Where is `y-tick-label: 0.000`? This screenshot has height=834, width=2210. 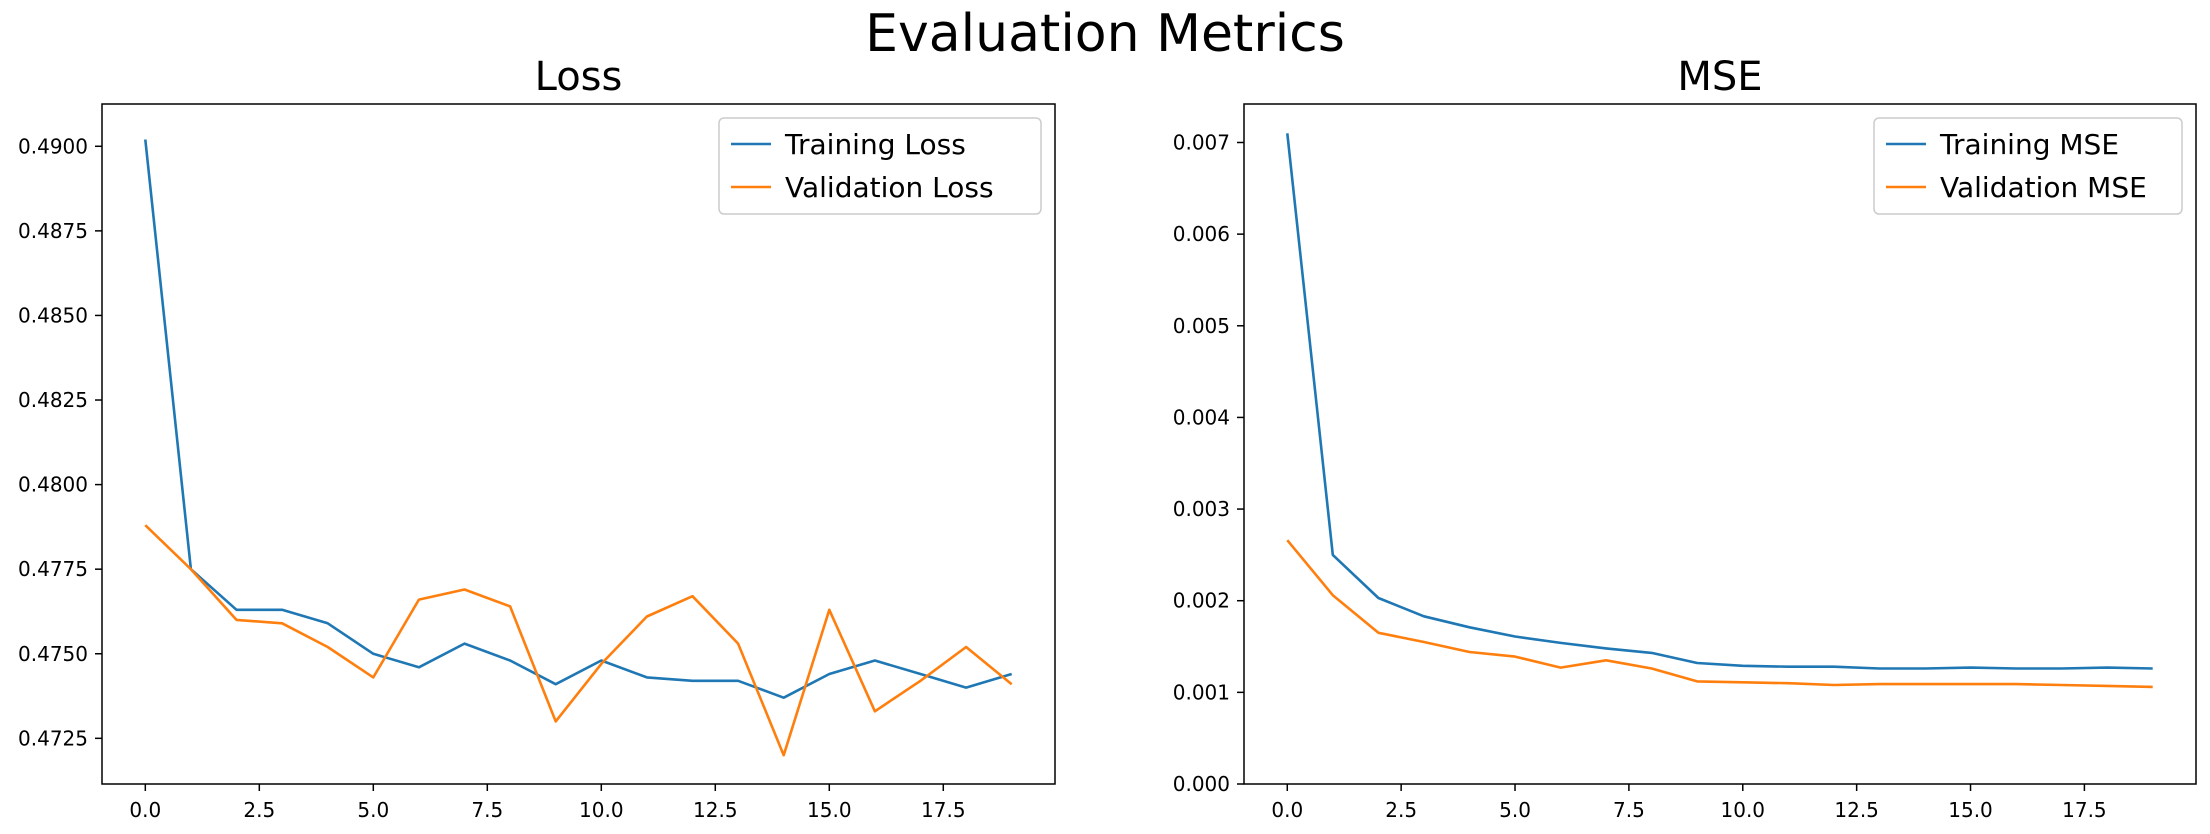
y-tick-label: 0.000 is located at coordinates (1201, 784).